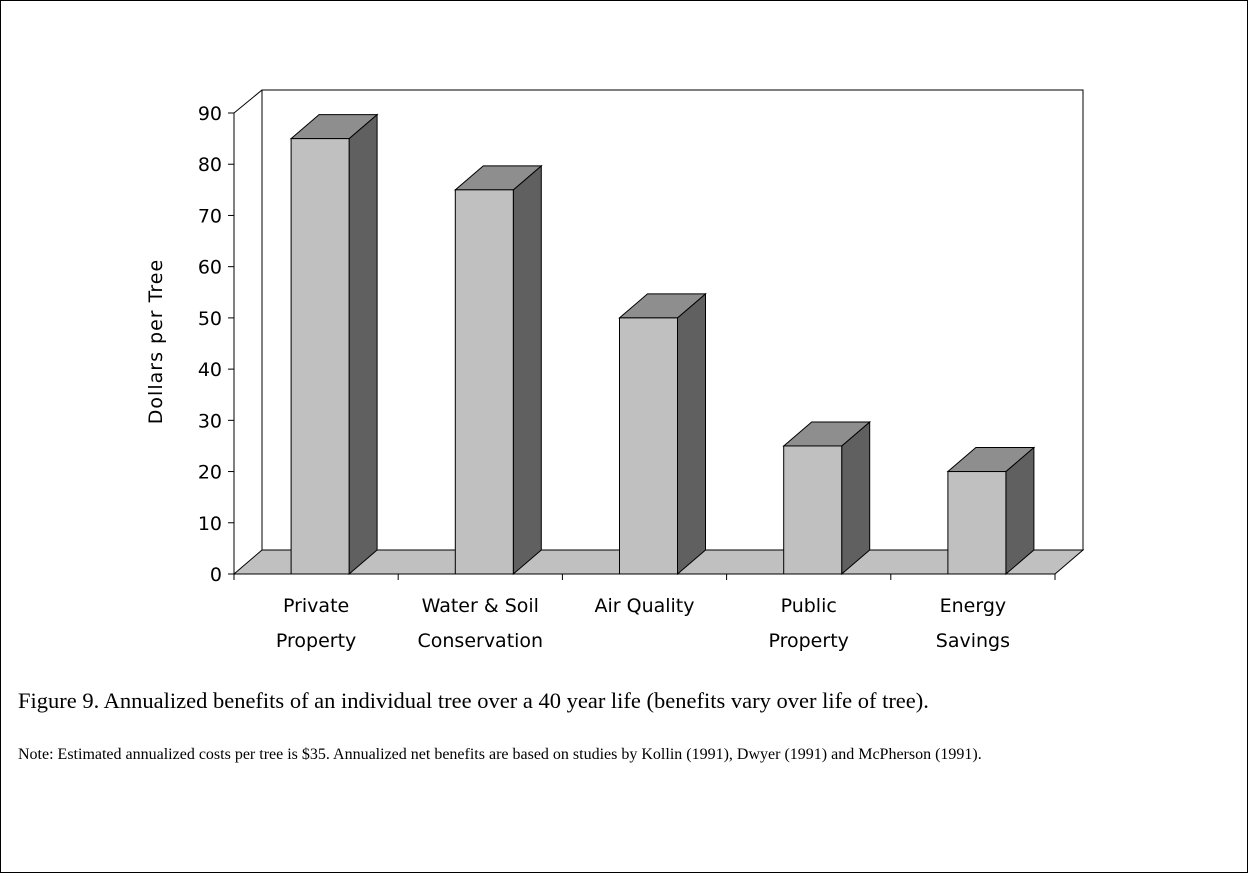 The image size is (1250, 875). I want to click on y-tick-label: 80, so click(210, 165).